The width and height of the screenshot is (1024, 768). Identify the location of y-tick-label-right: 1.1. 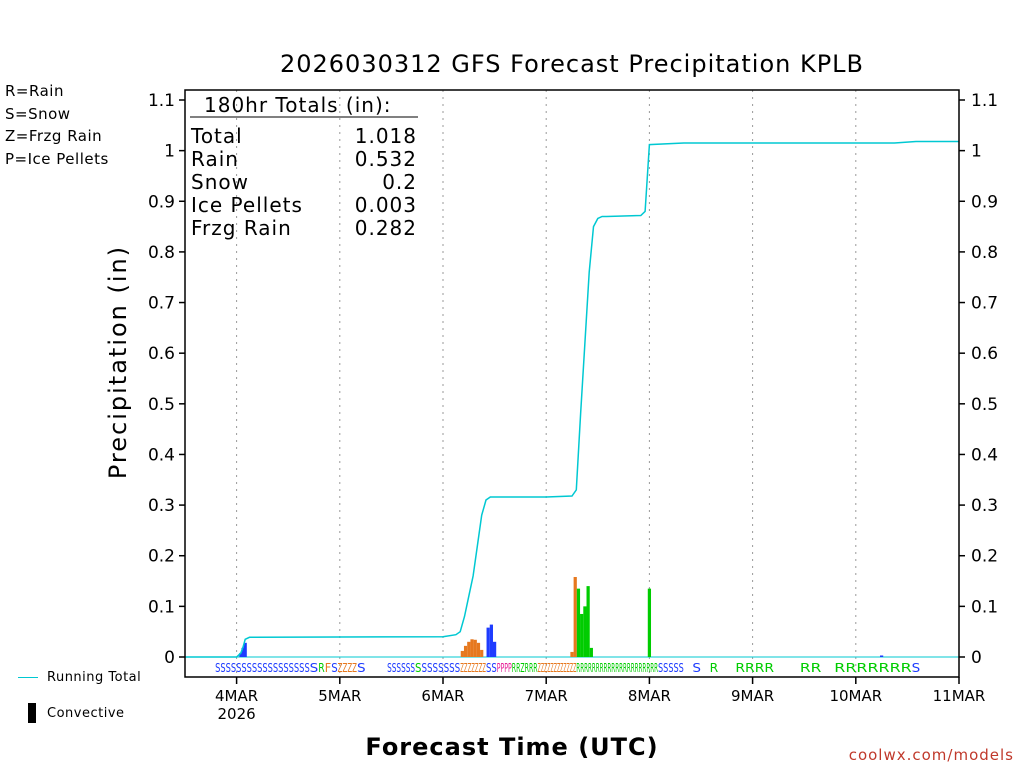
(984, 101).